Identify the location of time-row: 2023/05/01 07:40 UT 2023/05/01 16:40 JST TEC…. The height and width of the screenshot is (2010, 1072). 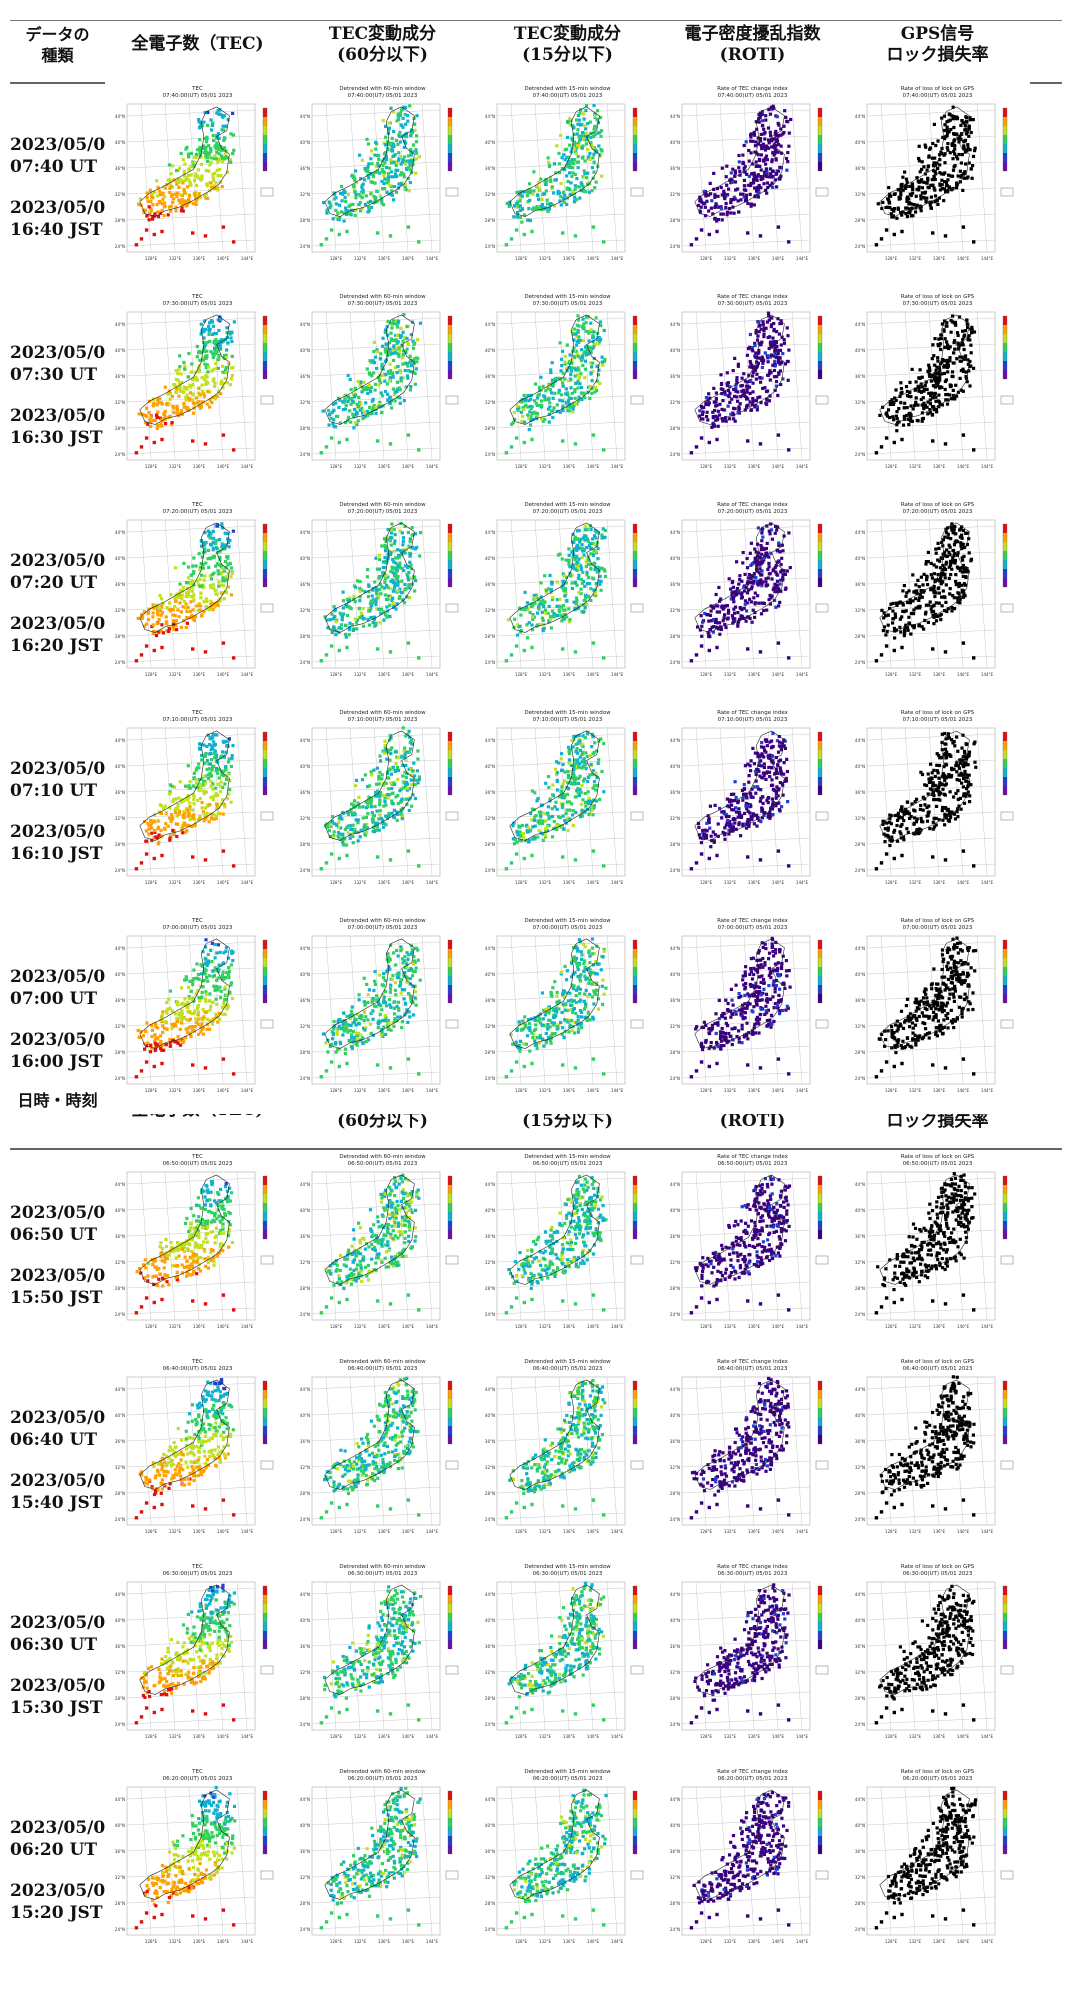
(536, 183).